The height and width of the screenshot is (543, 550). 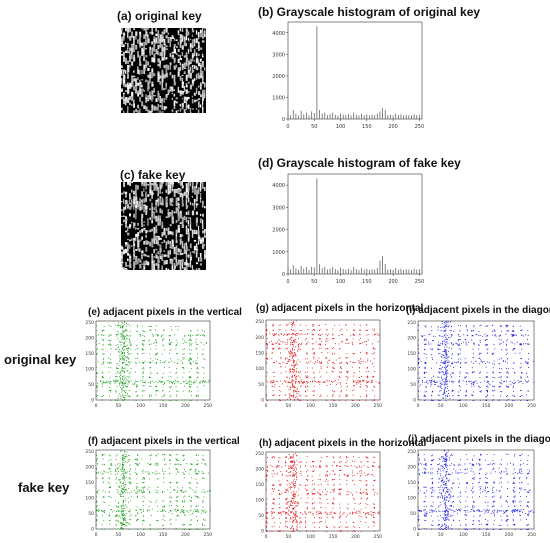 What do you see at coordinates (393, 127) in the screenshot?
I see `x-tick-label: 200` at bounding box center [393, 127].